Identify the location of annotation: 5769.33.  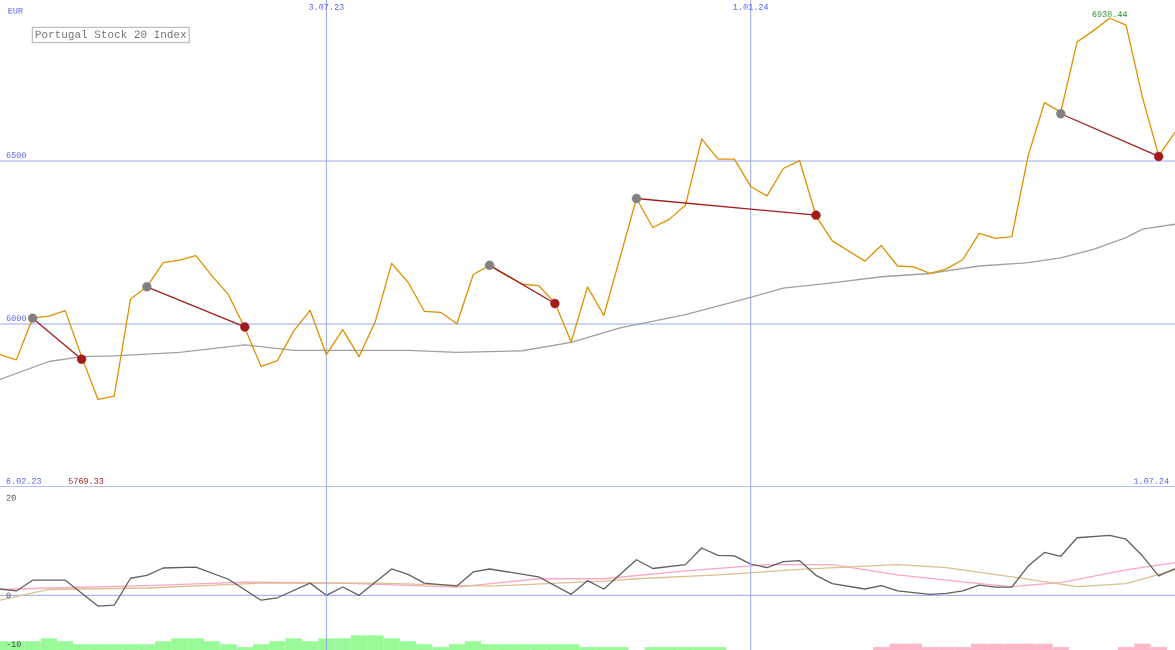
(86, 481).